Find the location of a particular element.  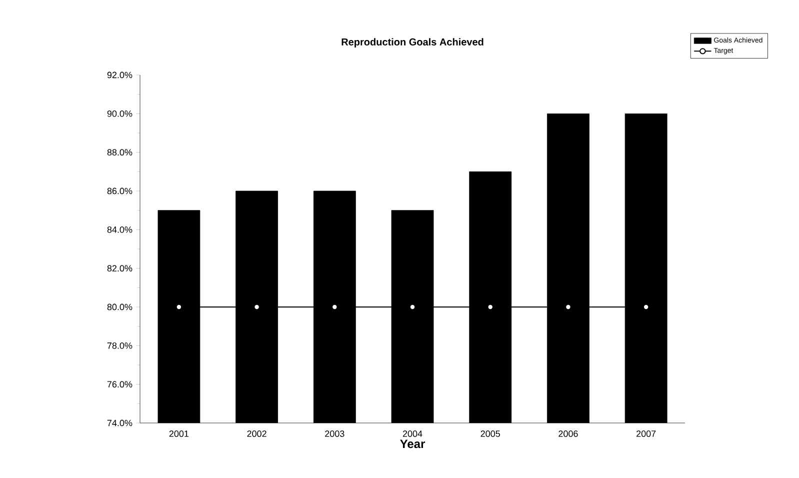

y-tick-label: 82.0% is located at coordinates (119, 268).